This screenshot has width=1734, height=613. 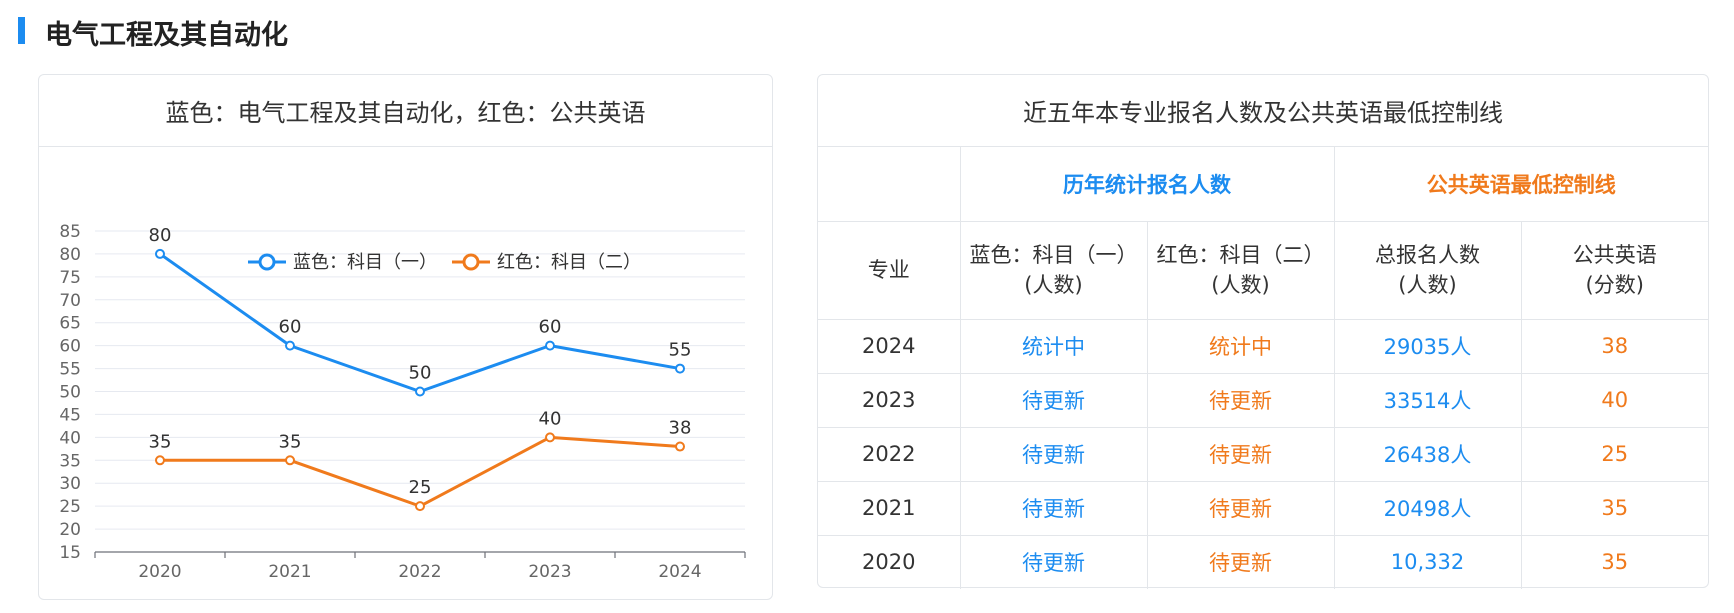 I want to click on x-tick-label: 2023, so click(x=549, y=572).